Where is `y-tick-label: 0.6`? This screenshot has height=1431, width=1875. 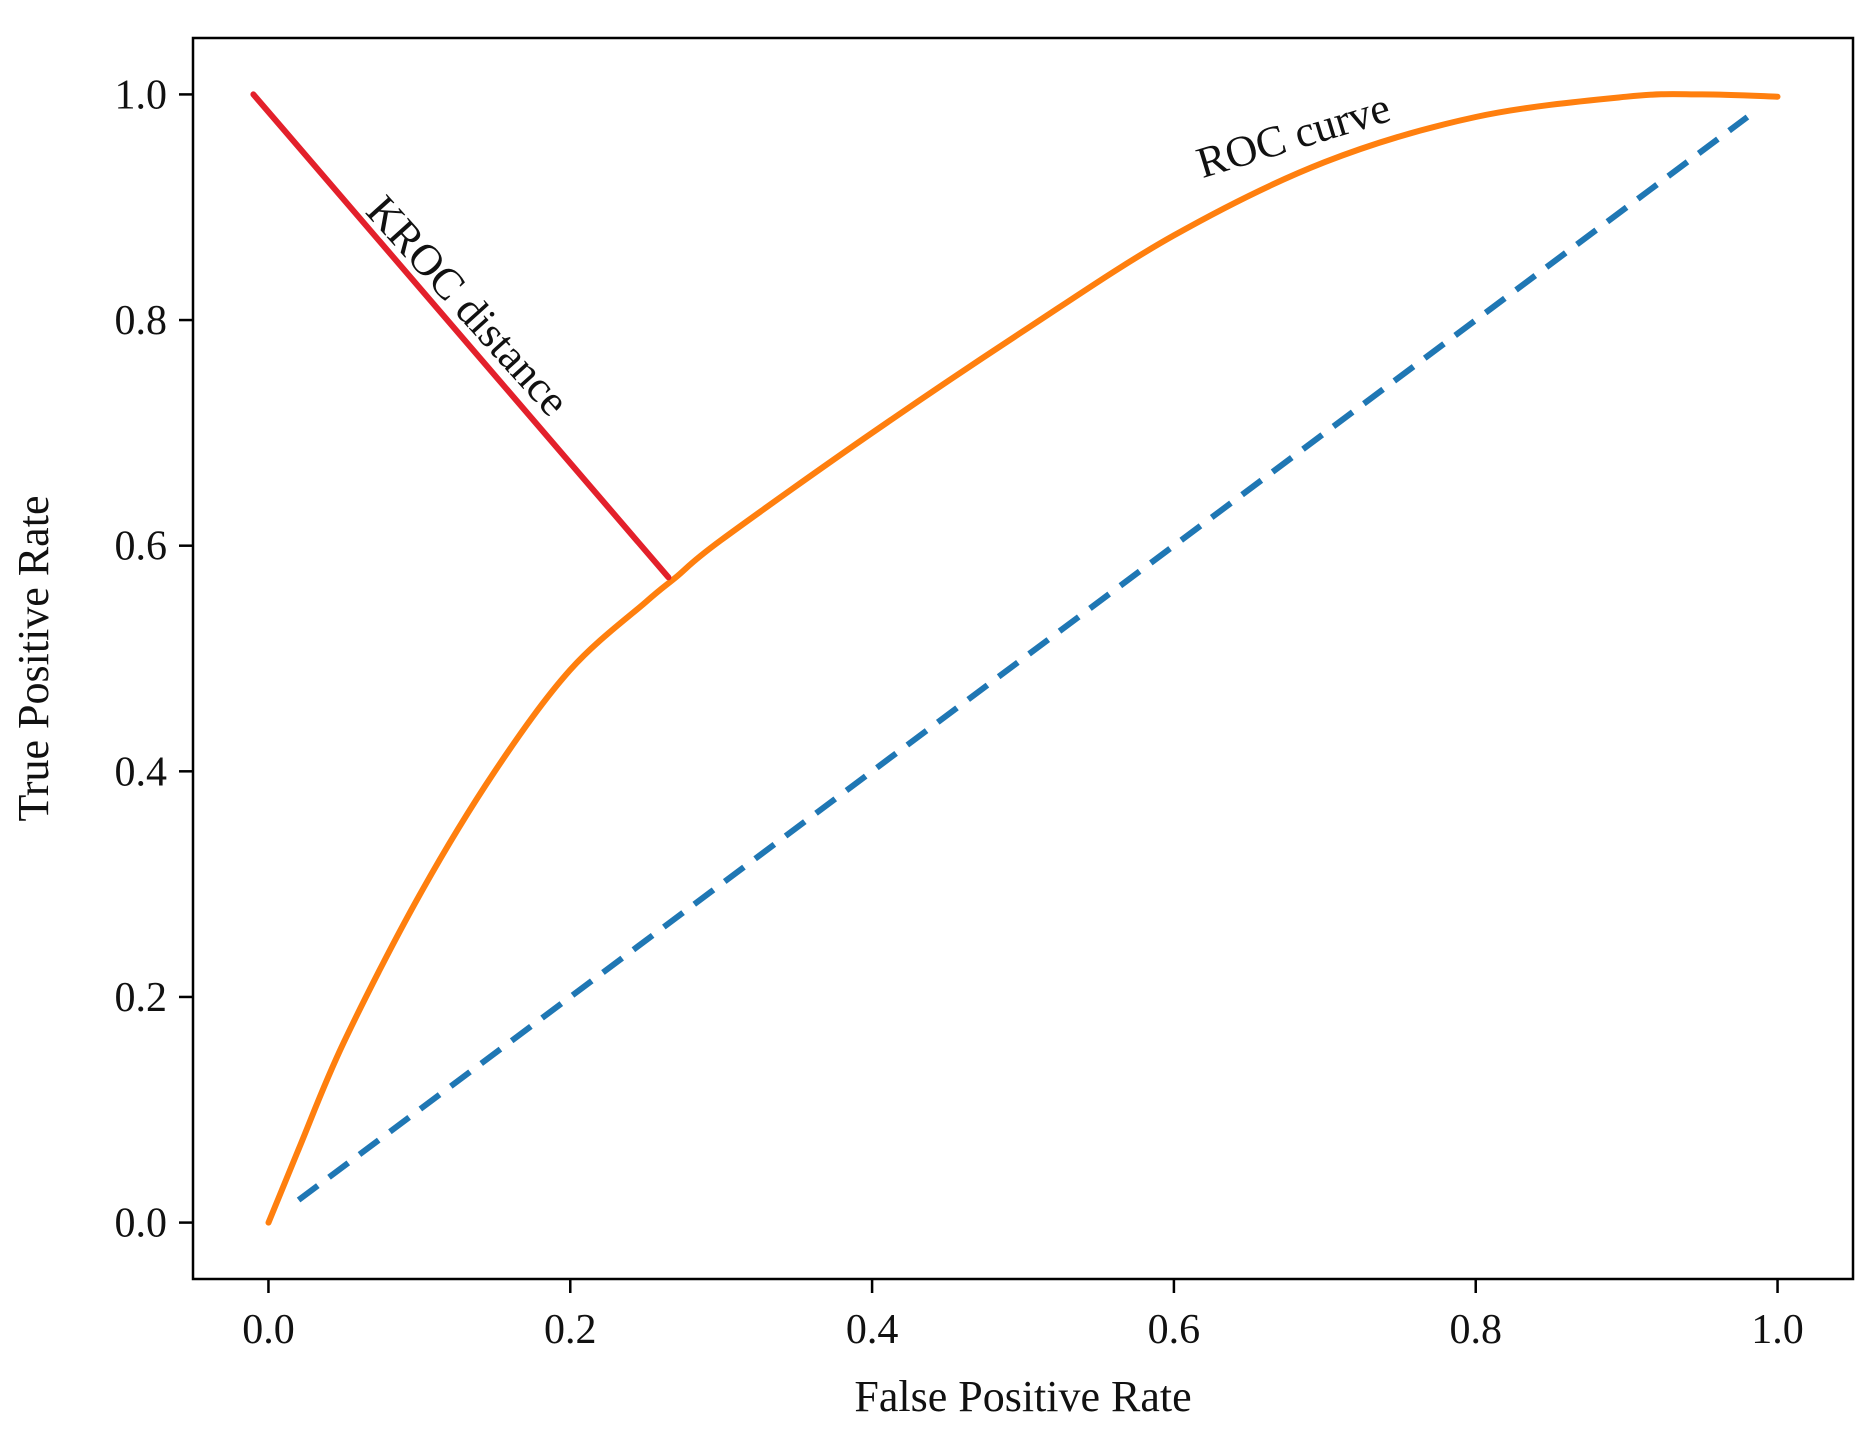 y-tick-label: 0.6 is located at coordinates (141, 547).